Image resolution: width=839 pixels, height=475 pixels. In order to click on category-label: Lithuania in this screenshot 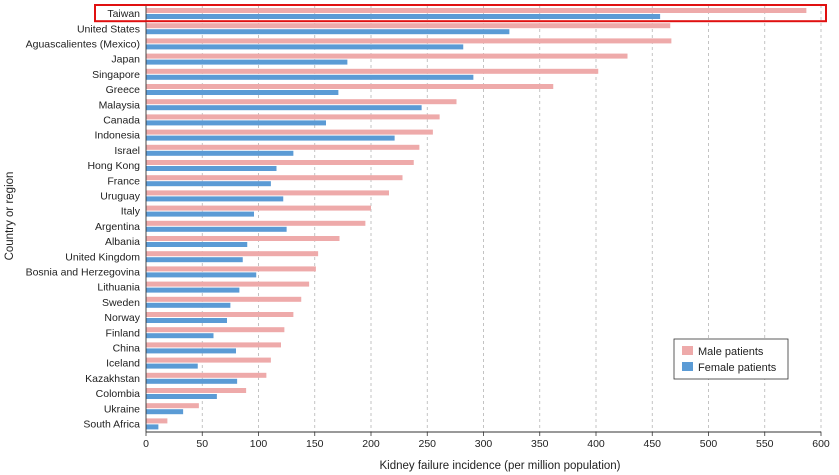, I will do `click(118, 288)`.